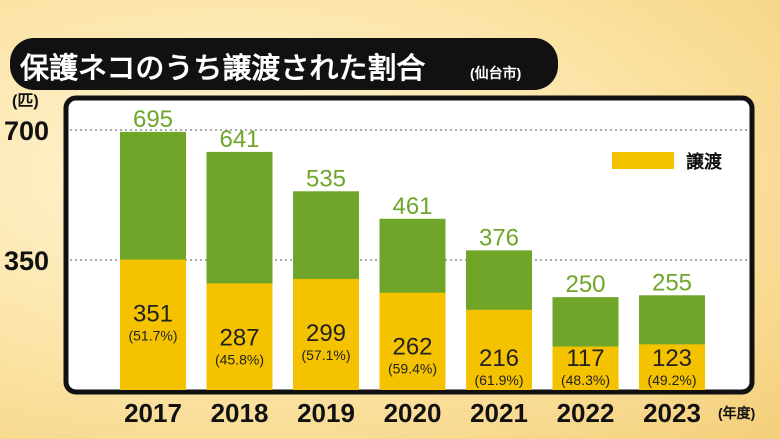 The height and width of the screenshot is (439, 780). Describe the element at coordinates (325, 355) in the screenshot. I see `percent-label: (57.1%)` at that location.